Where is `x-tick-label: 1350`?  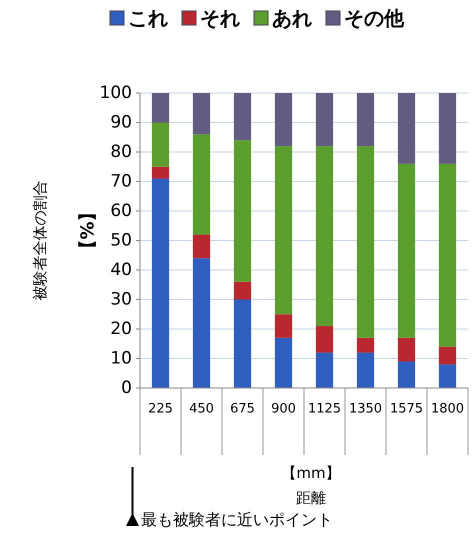 x-tick-label: 1350 is located at coordinates (365, 409).